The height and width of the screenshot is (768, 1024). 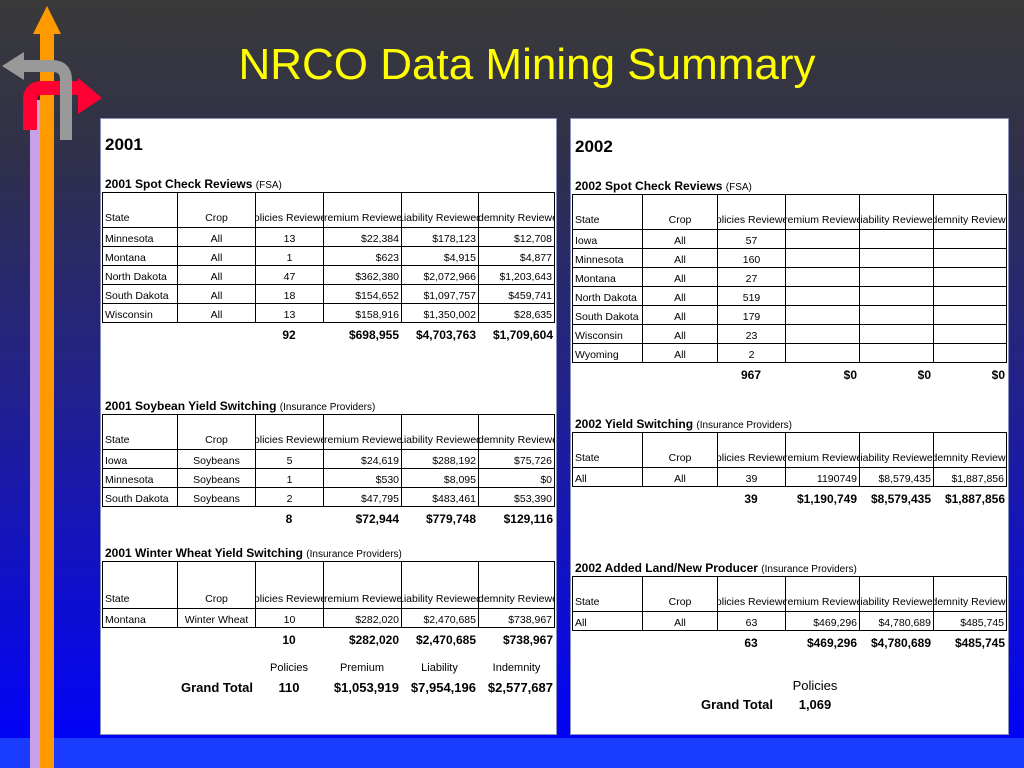 I want to click on total-value: 10, so click(x=289, y=640).